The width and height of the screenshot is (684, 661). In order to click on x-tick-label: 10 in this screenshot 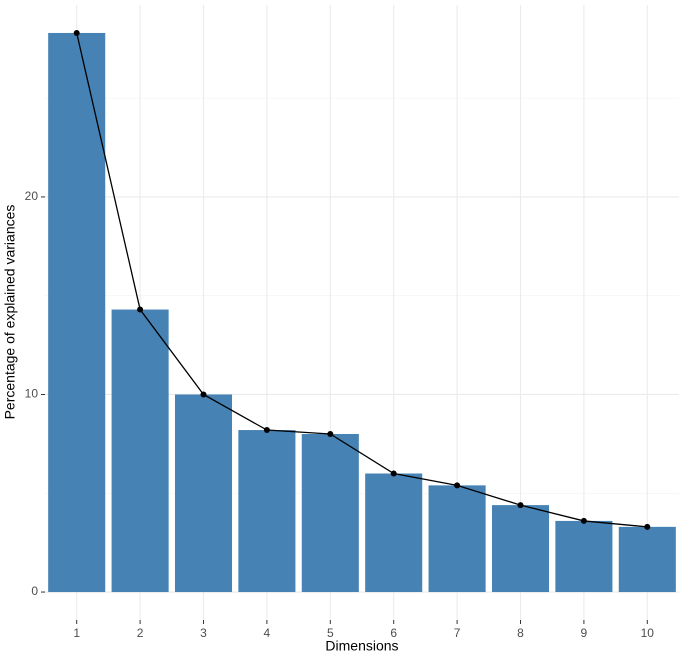, I will do `click(648, 633)`.